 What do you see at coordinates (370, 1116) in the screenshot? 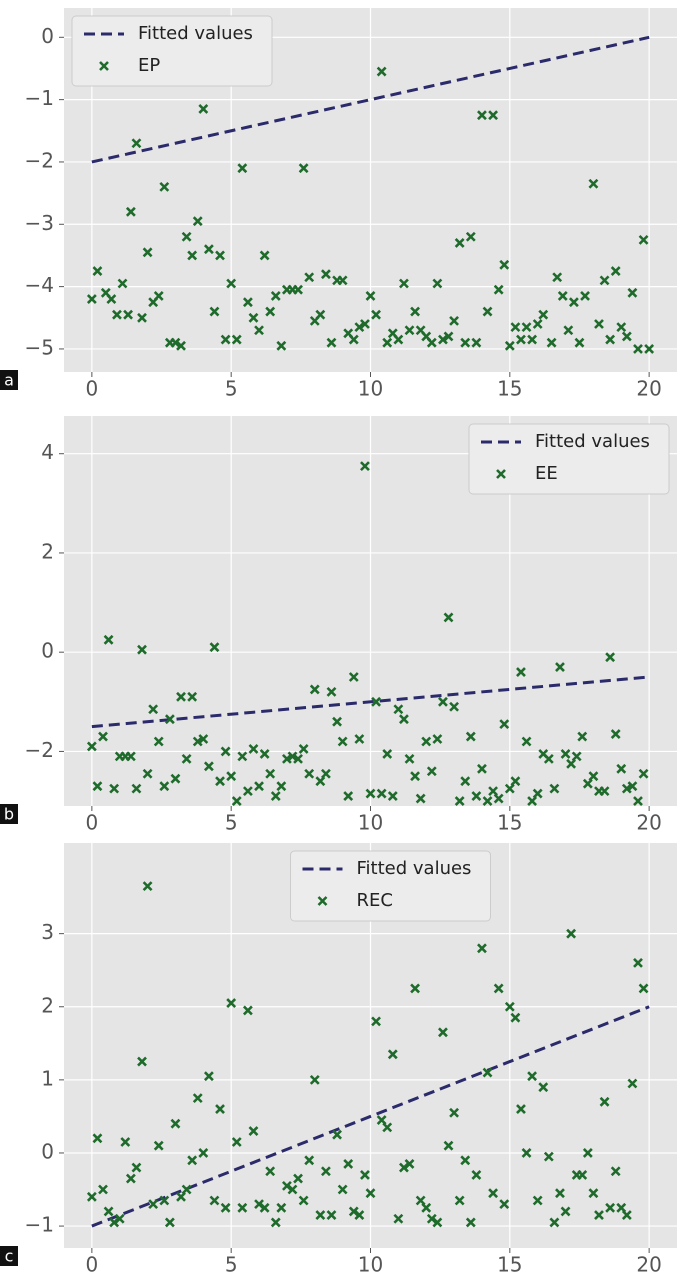
I see `fitted-line` at bounding box center [370, 1116].